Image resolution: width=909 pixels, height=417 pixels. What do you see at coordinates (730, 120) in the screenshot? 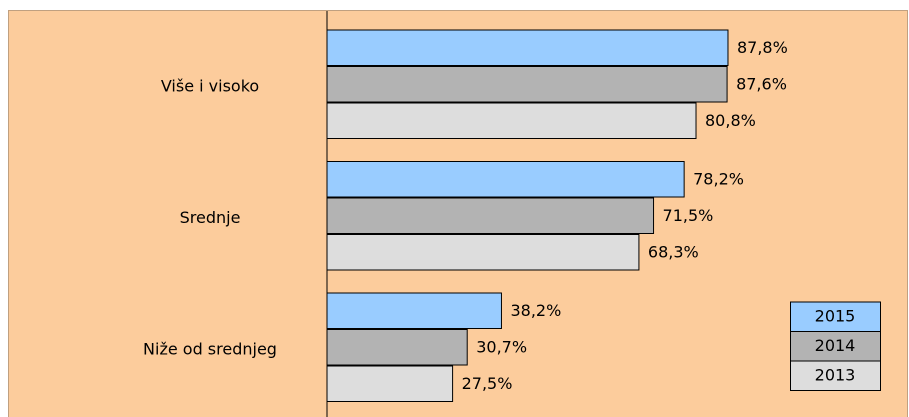
I see `value-label: 80,8%` at bounding box center [730, 120].